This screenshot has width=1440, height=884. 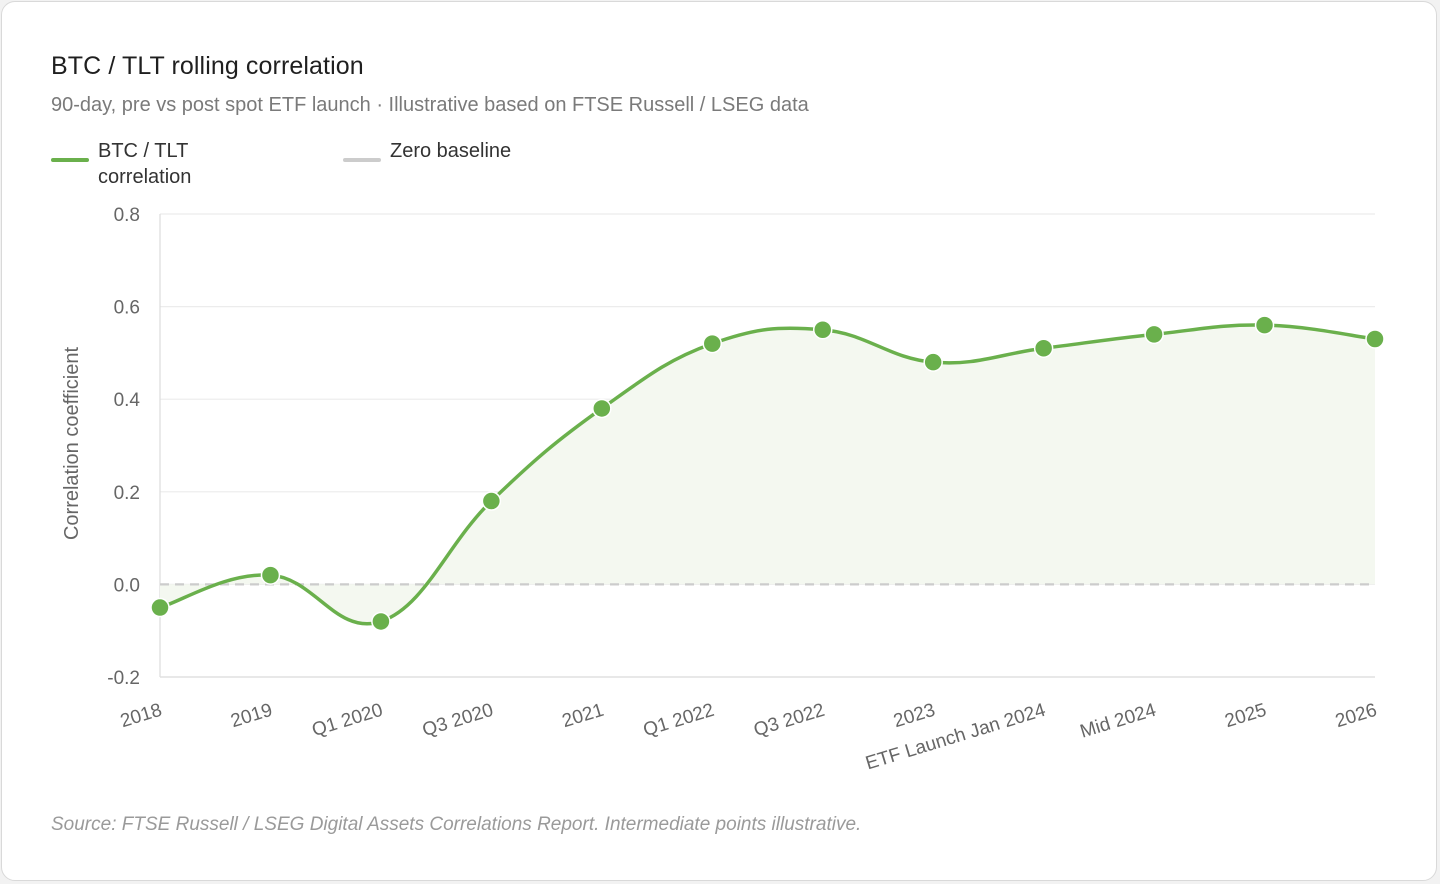 What do you see at coordinates (127, 585) in the screenshot?
I see `y-tick-label: 0.0` at bounding box center [127, 585].